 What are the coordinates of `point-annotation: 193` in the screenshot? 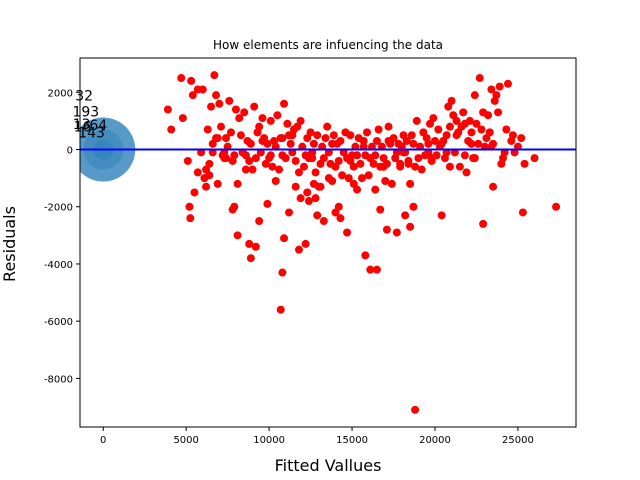 It's located at (85, 113).